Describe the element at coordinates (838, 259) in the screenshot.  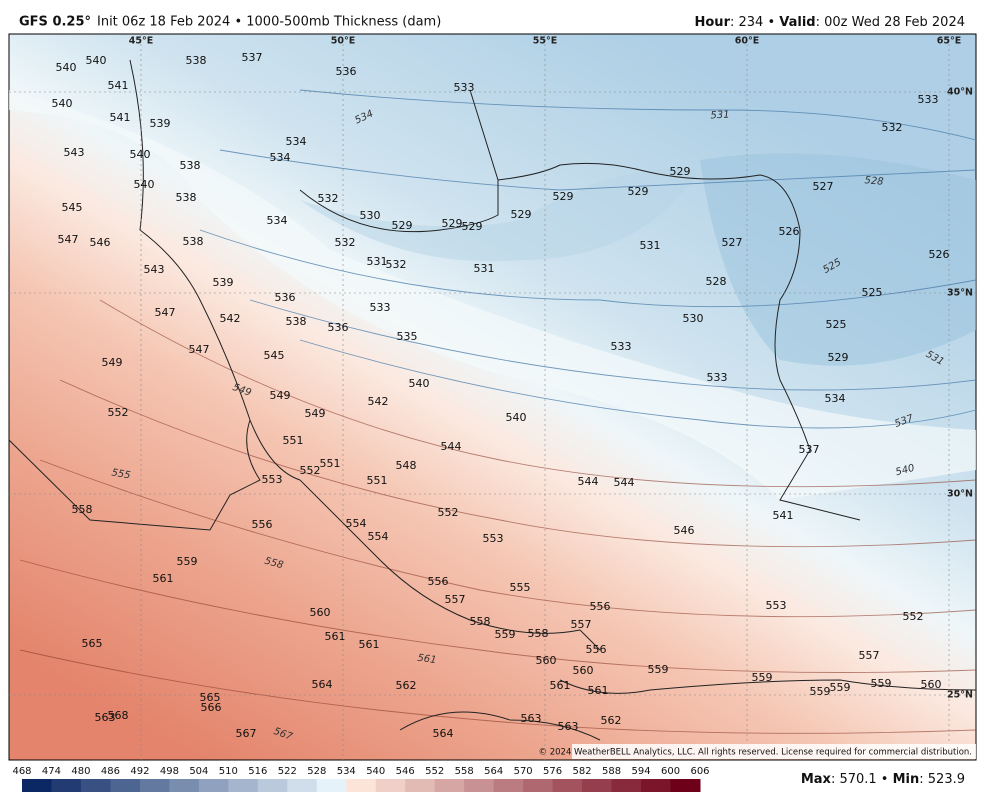
I see `cold-pool` at that location.